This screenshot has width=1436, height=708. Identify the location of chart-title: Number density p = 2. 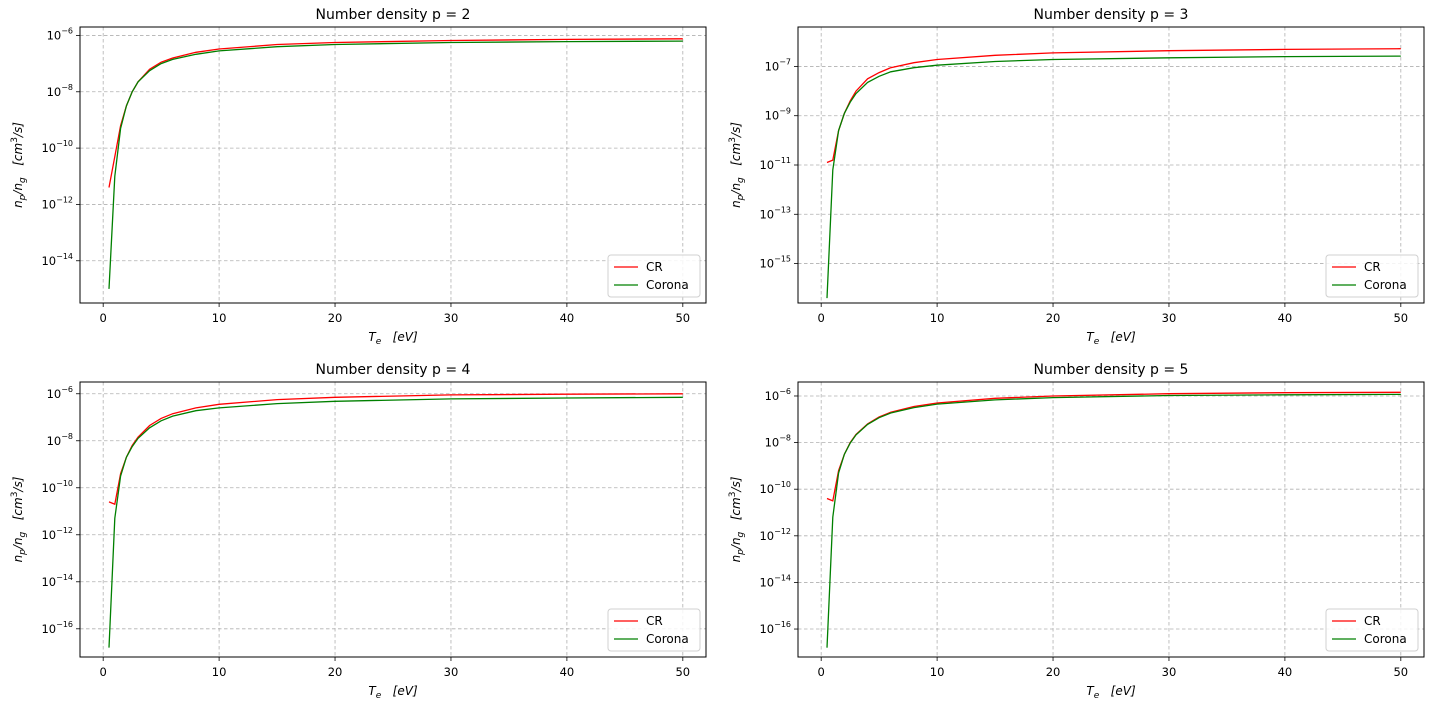
(393, 15).